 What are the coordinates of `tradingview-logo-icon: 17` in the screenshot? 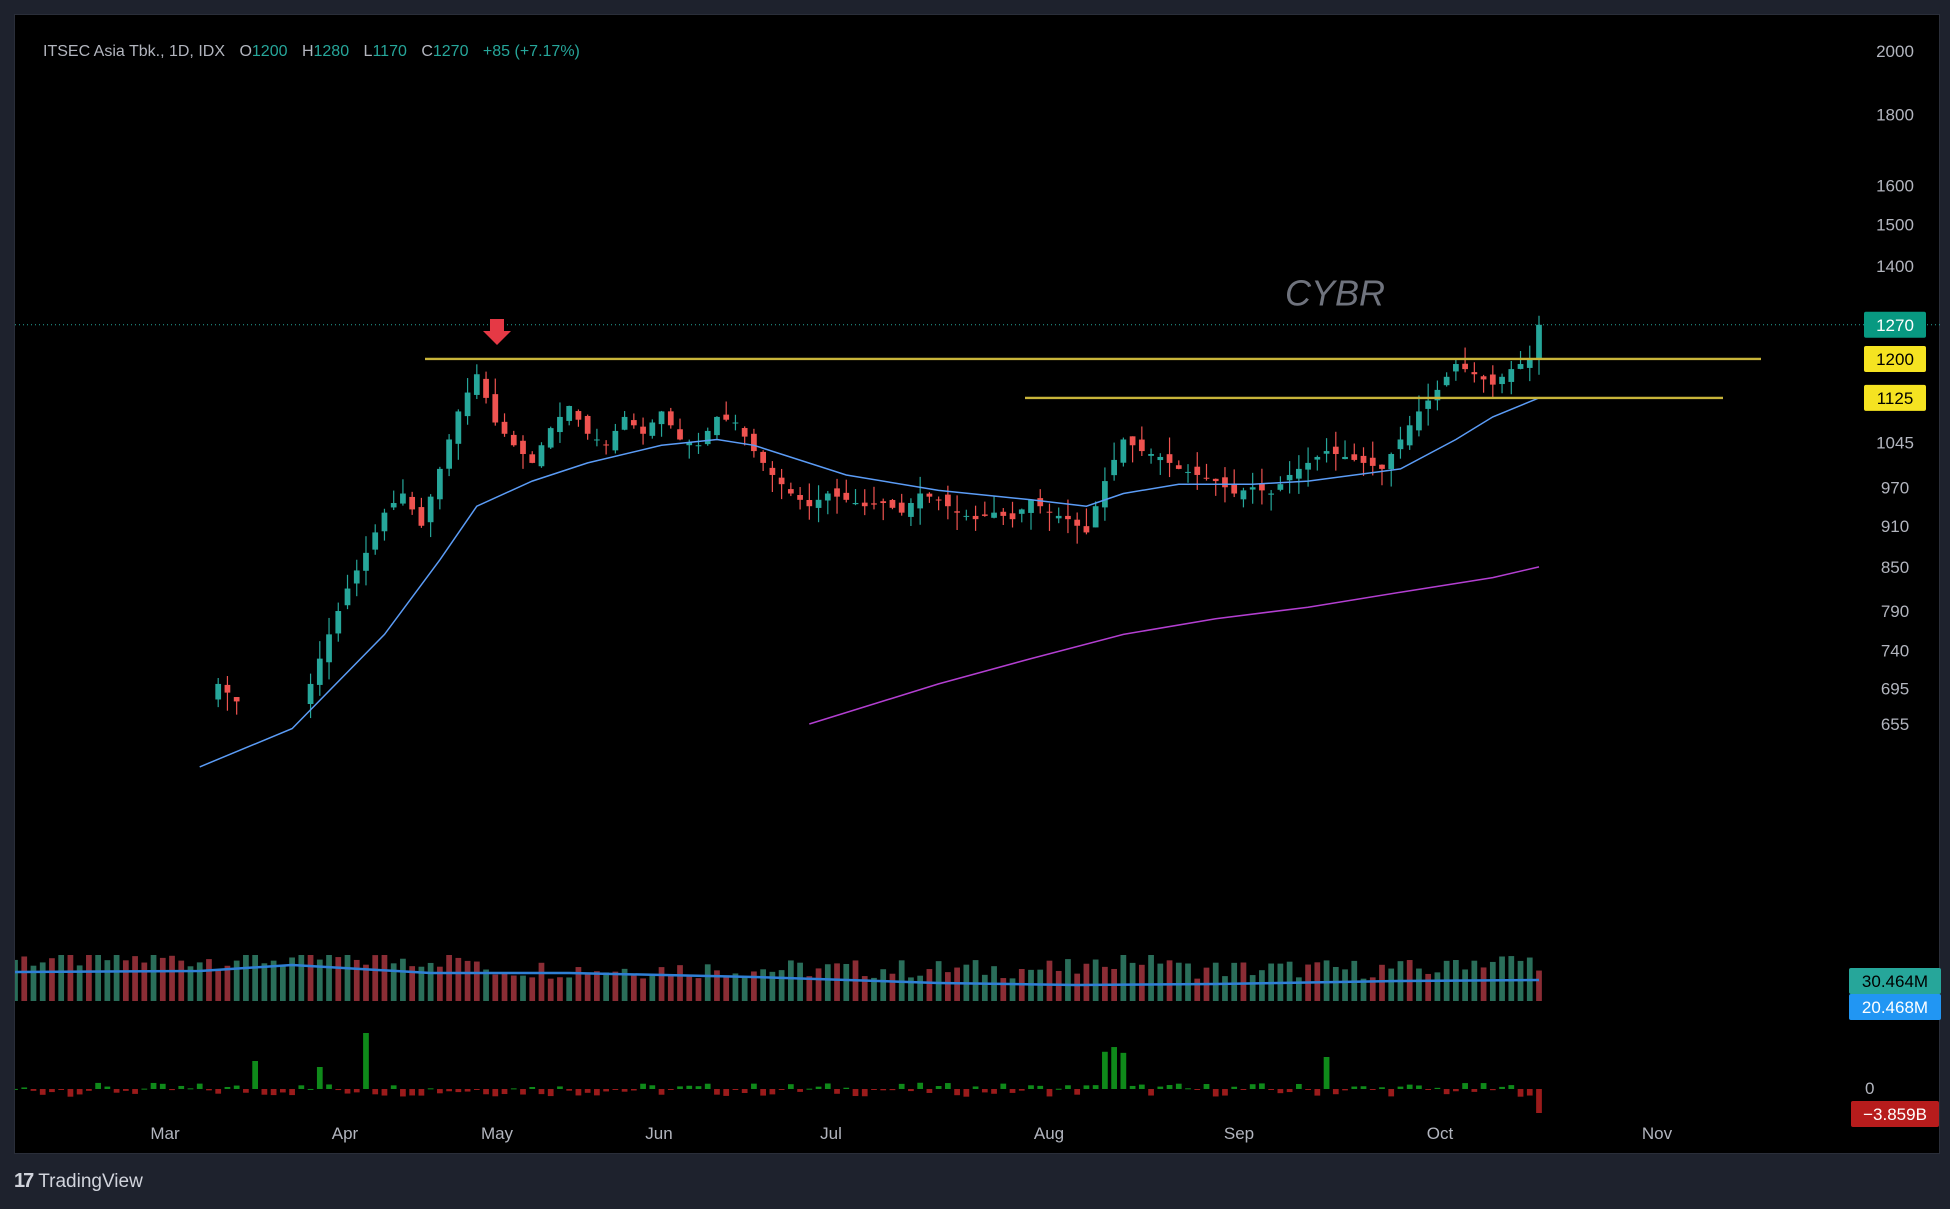 It's located at (24, 1181).